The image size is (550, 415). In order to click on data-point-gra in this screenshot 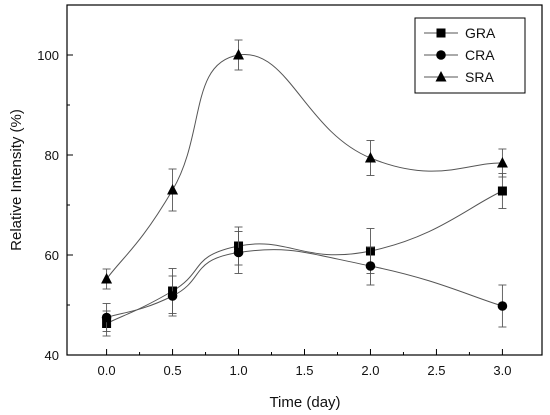, I will do `click(502, 191)`.